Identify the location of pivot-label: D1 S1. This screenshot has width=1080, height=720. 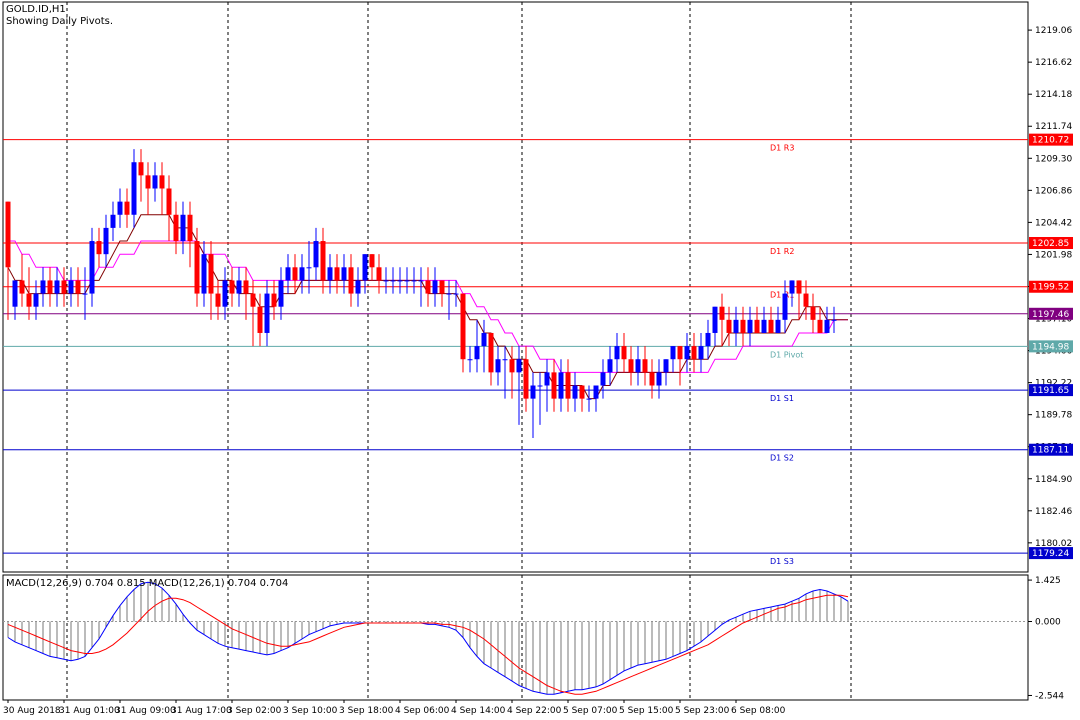
(782, 398).